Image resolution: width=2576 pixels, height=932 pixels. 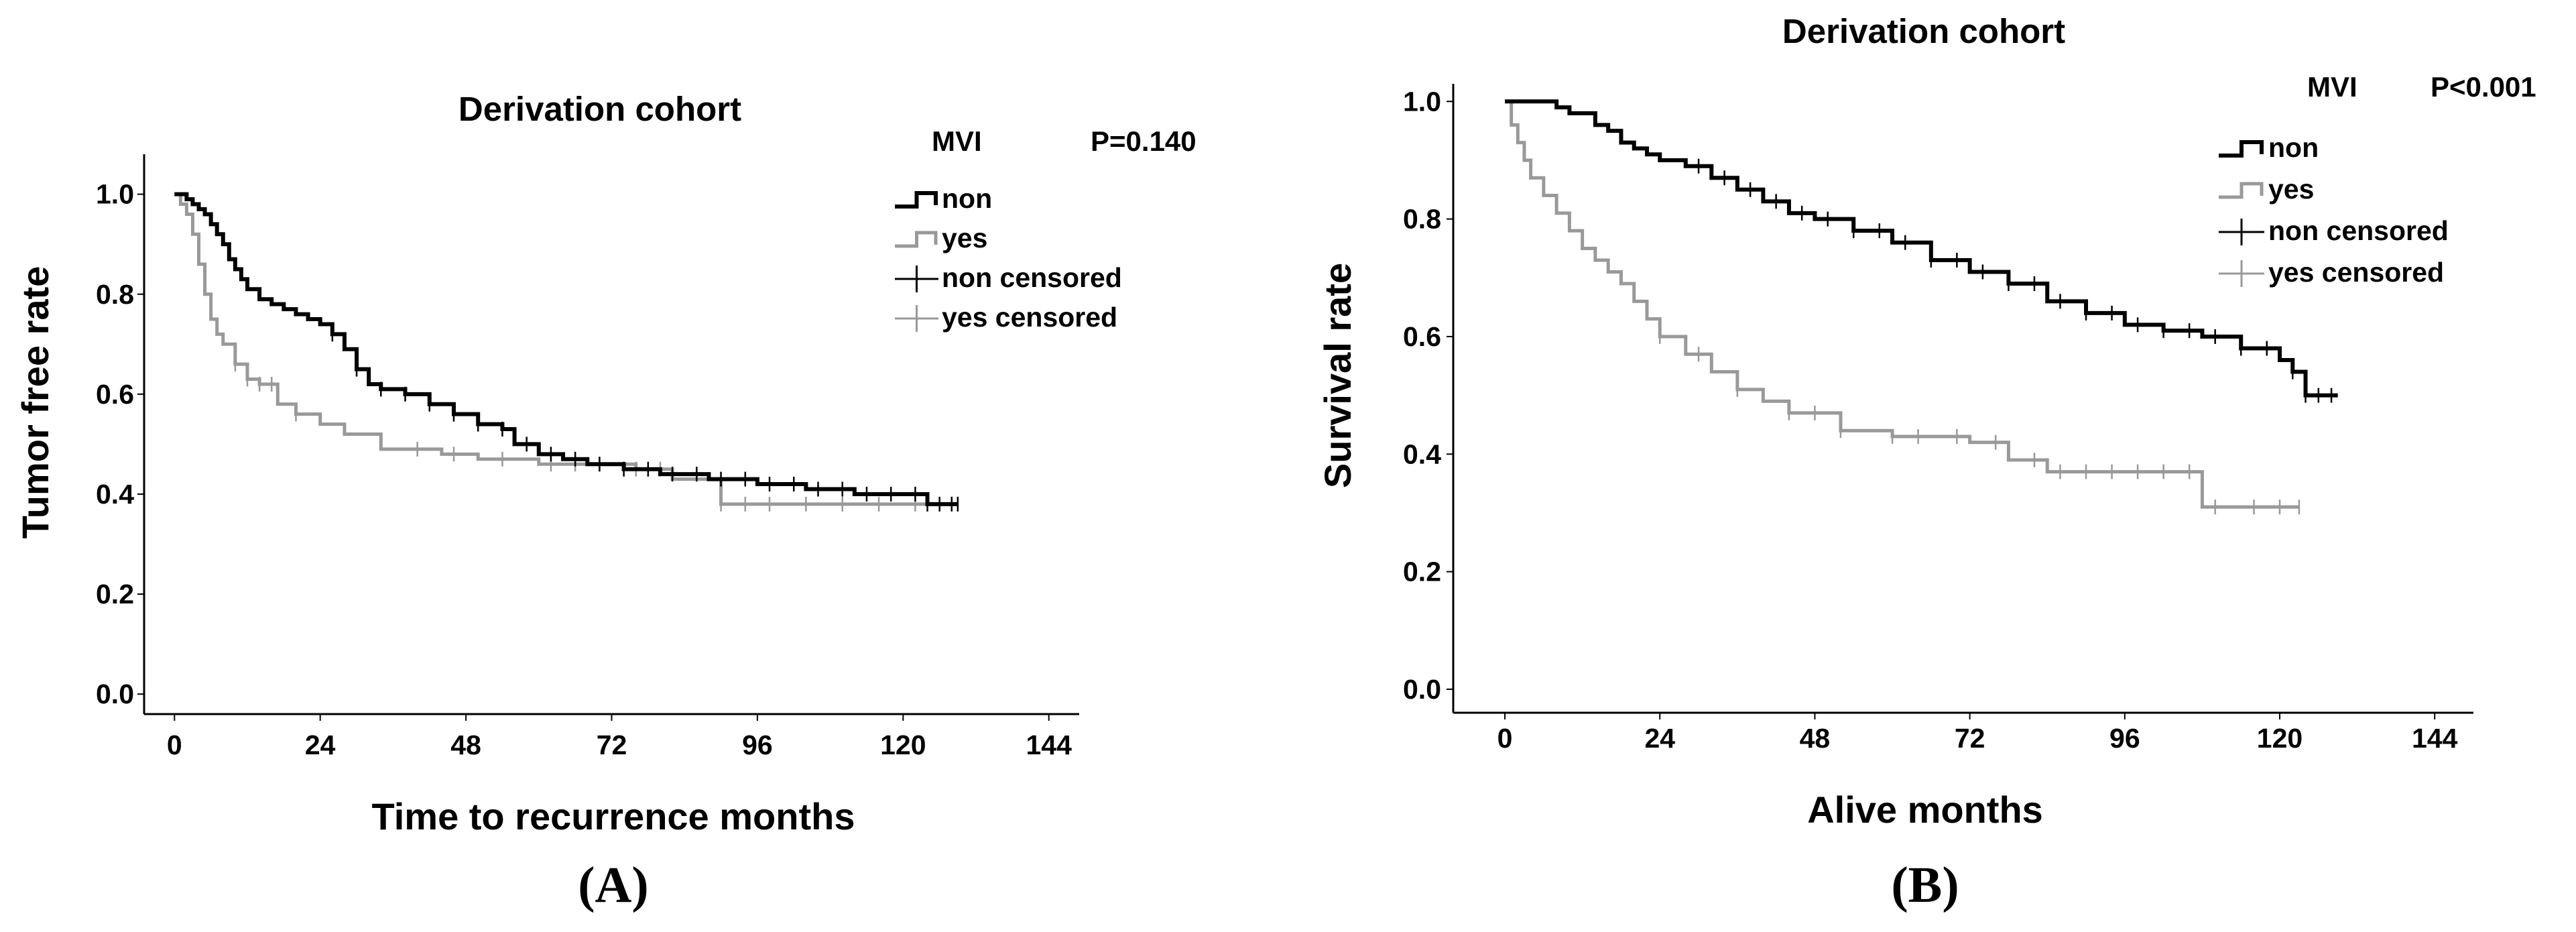 I want to click on panel-a-y-tick-label: 0.6, so click(x=115, y=394).